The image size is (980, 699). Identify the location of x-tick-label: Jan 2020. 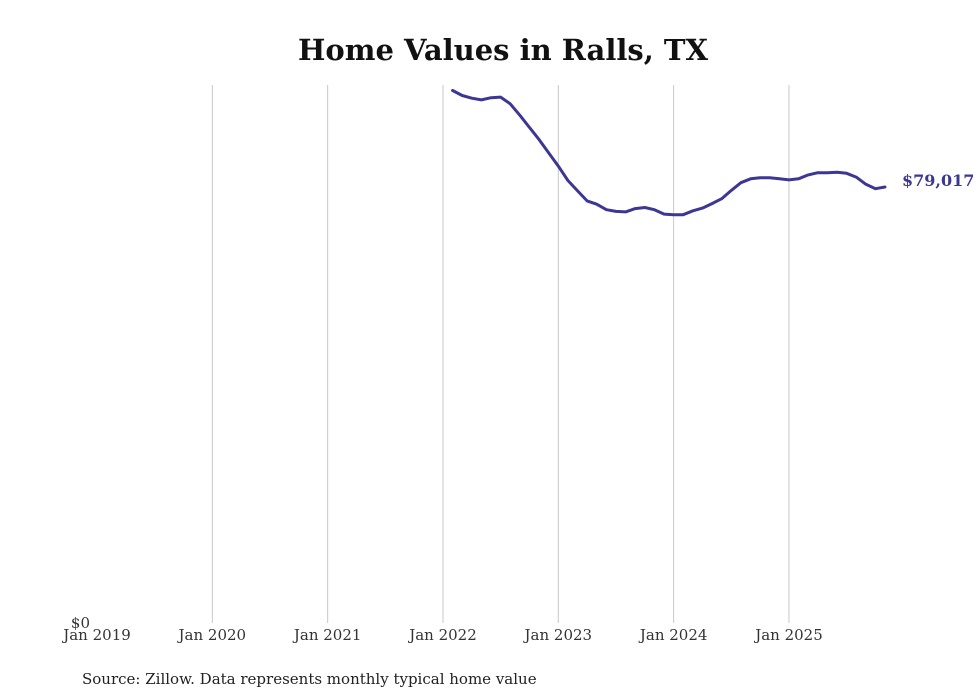
(212, 635).